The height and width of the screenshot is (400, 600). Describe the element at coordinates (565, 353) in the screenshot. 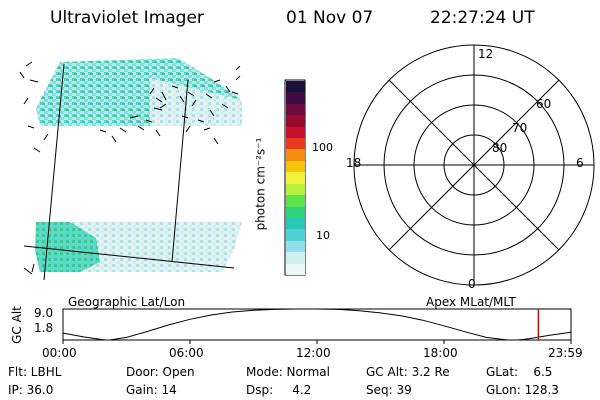

I see `time-tick-2359: 23:59` at that location.